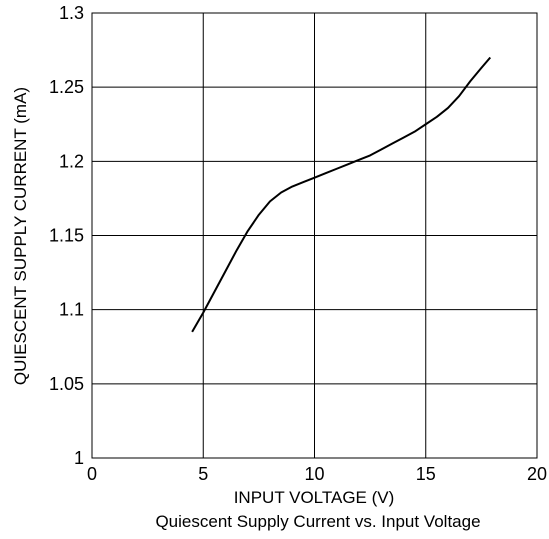  Describe the element at coordinates (71, 13) in the screenshot. I see `y-tick-label: 1.3` at that location.